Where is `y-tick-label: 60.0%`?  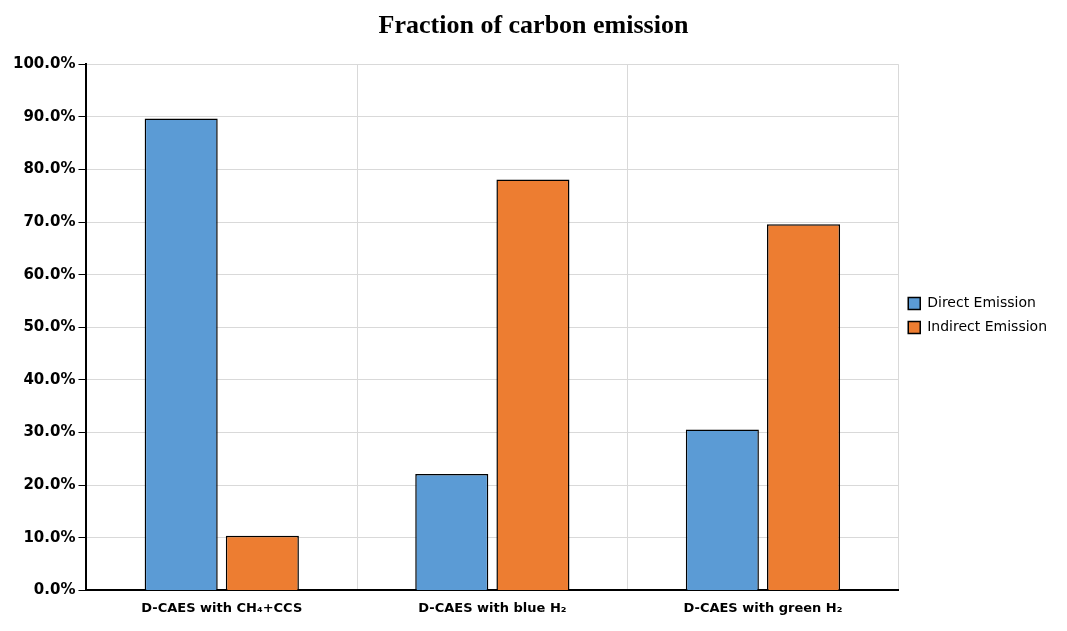 y-tick-label: 60.0% is located at coordinates (49, 273).